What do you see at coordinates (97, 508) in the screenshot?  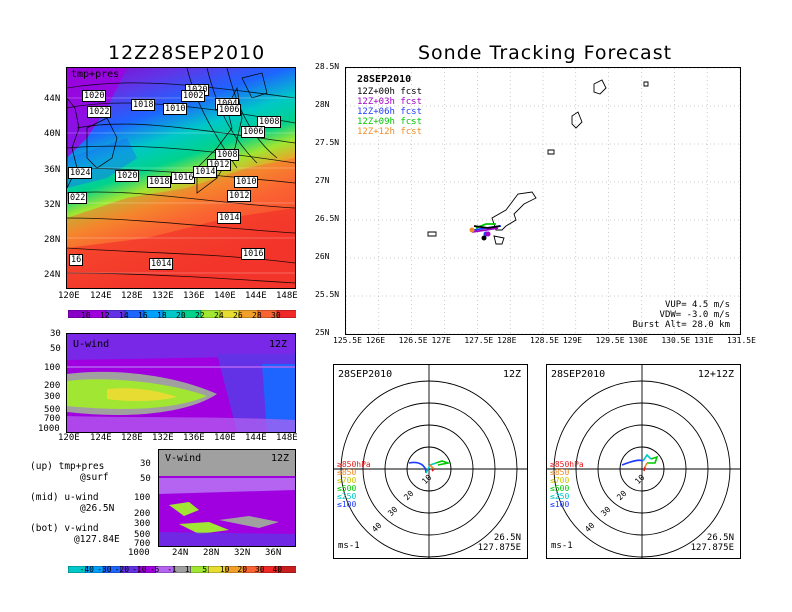 I see `legend-note-mid-sub: @26.5N` at bounding box center [97, 508].